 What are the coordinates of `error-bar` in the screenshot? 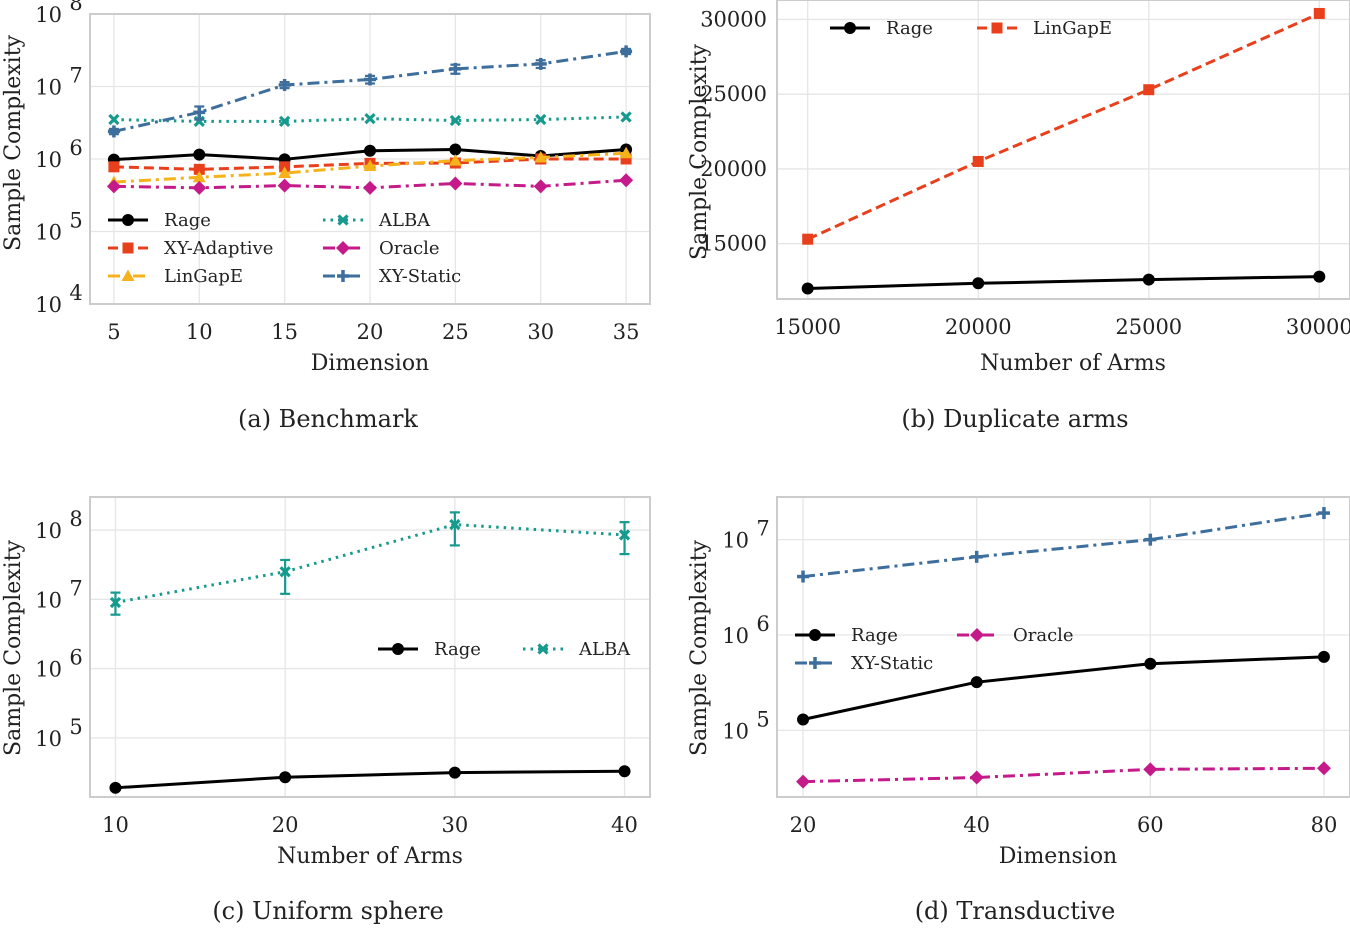 It's located at (285, 576).